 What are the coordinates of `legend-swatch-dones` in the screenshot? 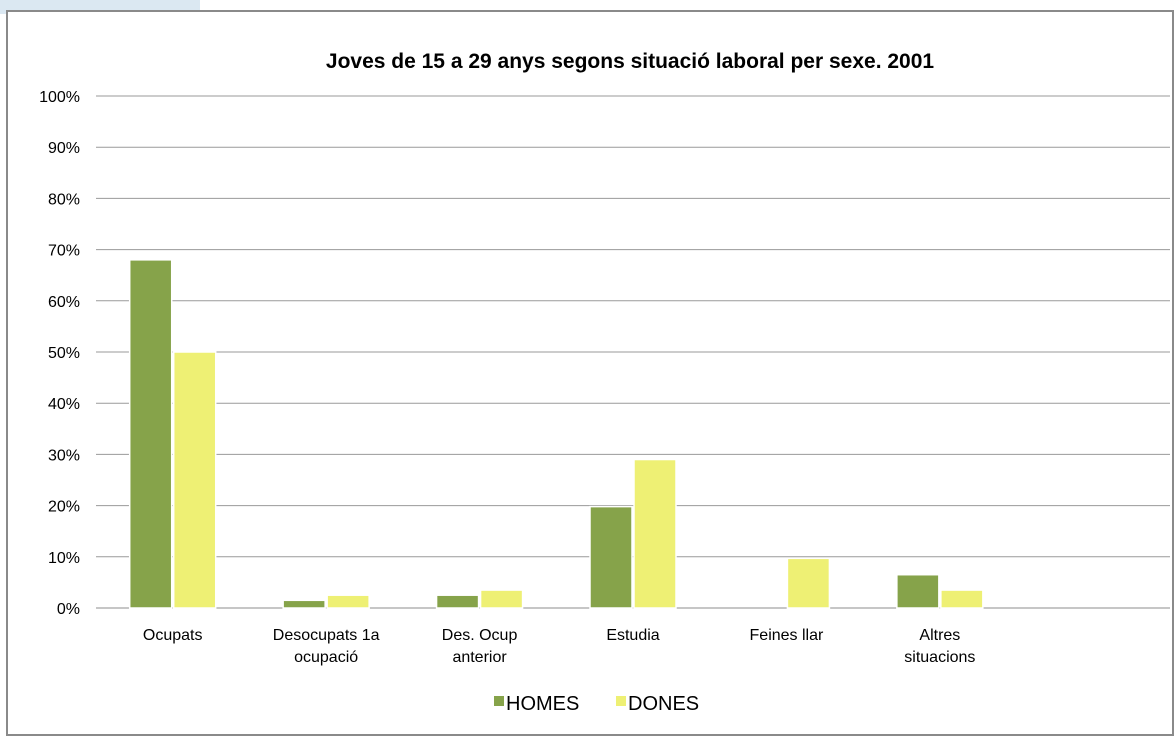 It's located at (621, 701).